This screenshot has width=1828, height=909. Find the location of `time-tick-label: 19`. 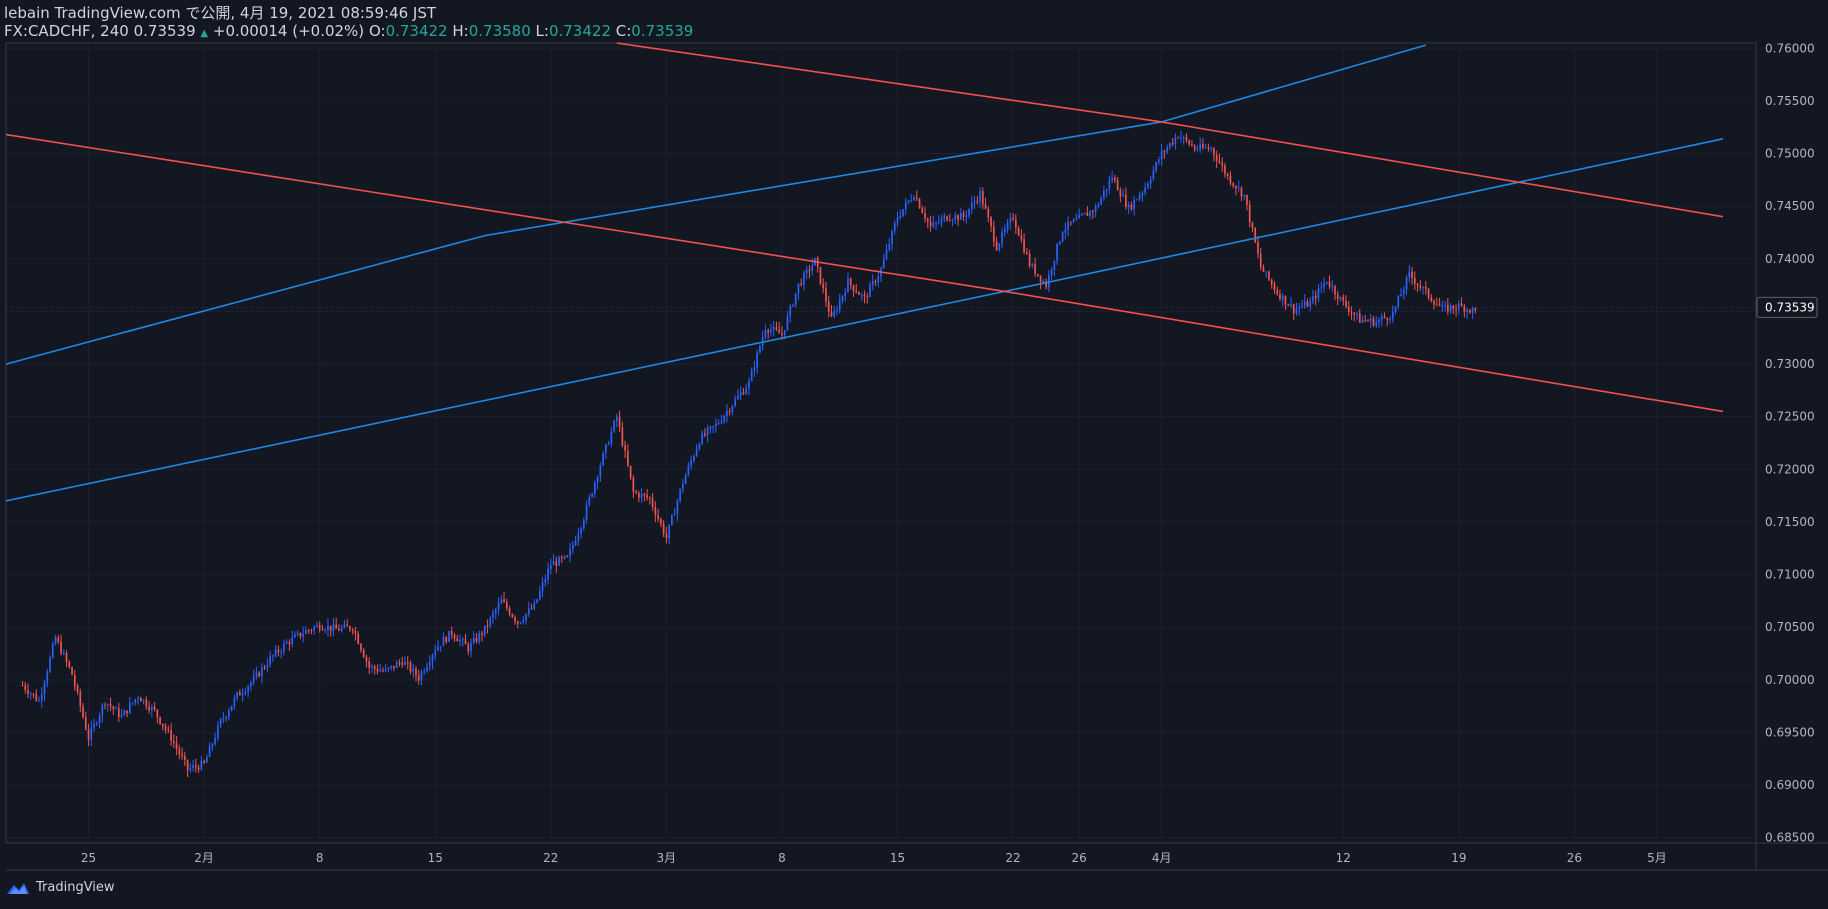

time-tick-label: 19 is located at coordinates (1458, 858).